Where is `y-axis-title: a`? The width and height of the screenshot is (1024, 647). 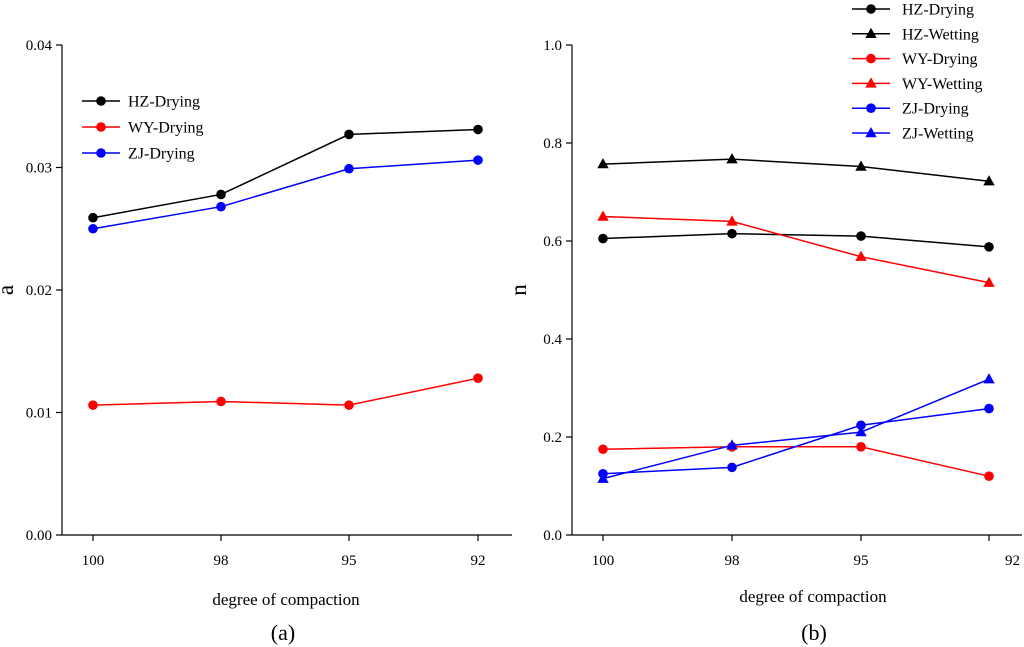
y-axis-title: a is located at coordinates (9, 290).